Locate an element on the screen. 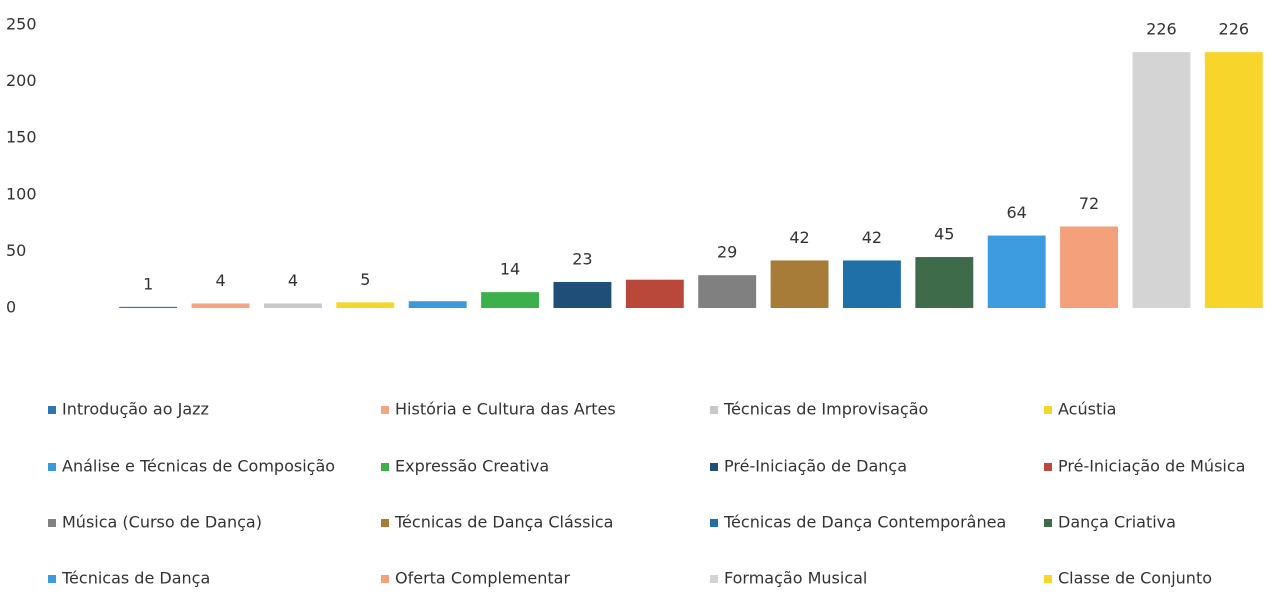  y-tick-label: 50 is located at coordinates (16, 250).